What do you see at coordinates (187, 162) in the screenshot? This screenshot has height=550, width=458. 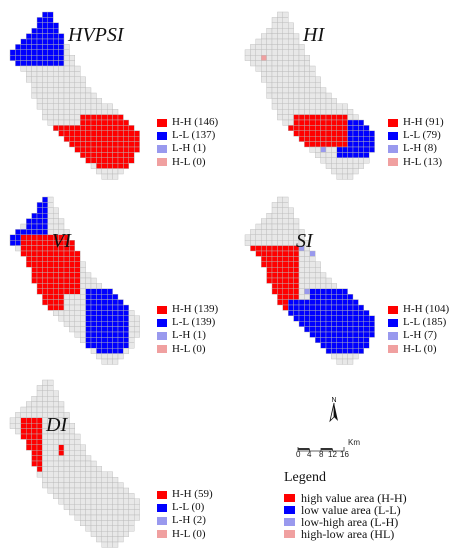 I see `legend-row-hl: H-L (0)` at bounding box center [187, 162].